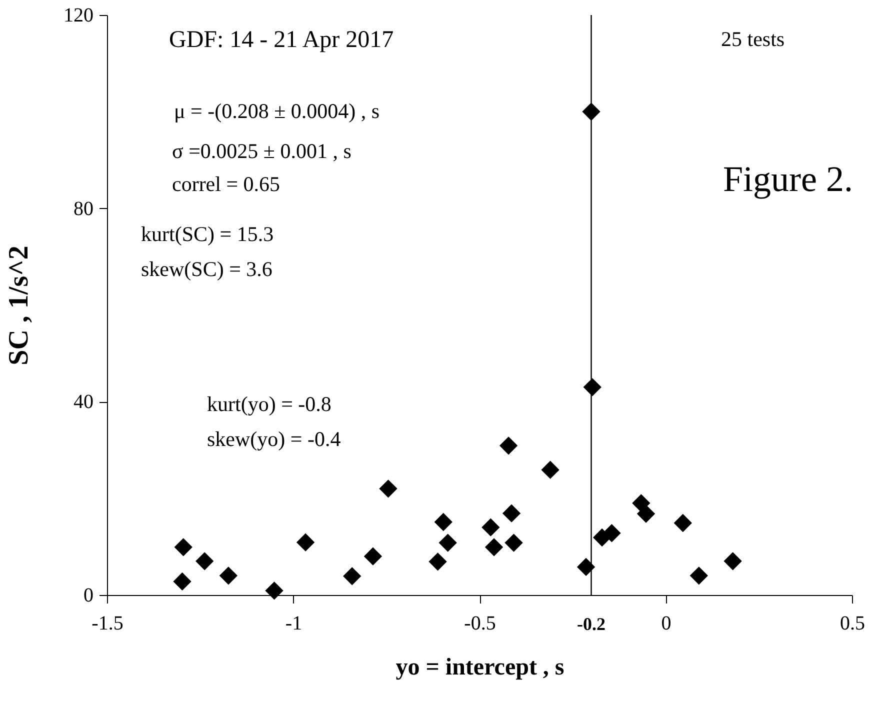 The image size is (894, 709). Describe the element at coordinates (666, 623) in the screenshot. I see `x-tick-label: 0` at that location.